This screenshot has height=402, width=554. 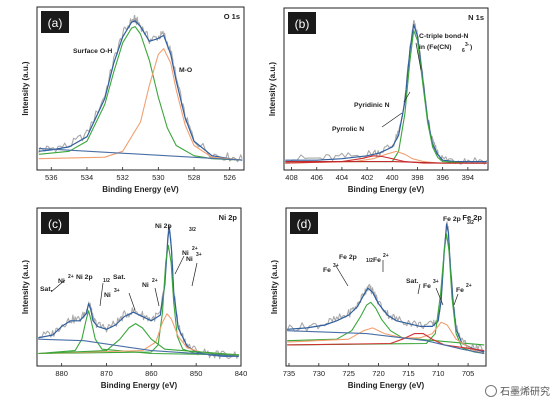 I want to click on panel-tag-label: (a), so click(x=55, y=23).